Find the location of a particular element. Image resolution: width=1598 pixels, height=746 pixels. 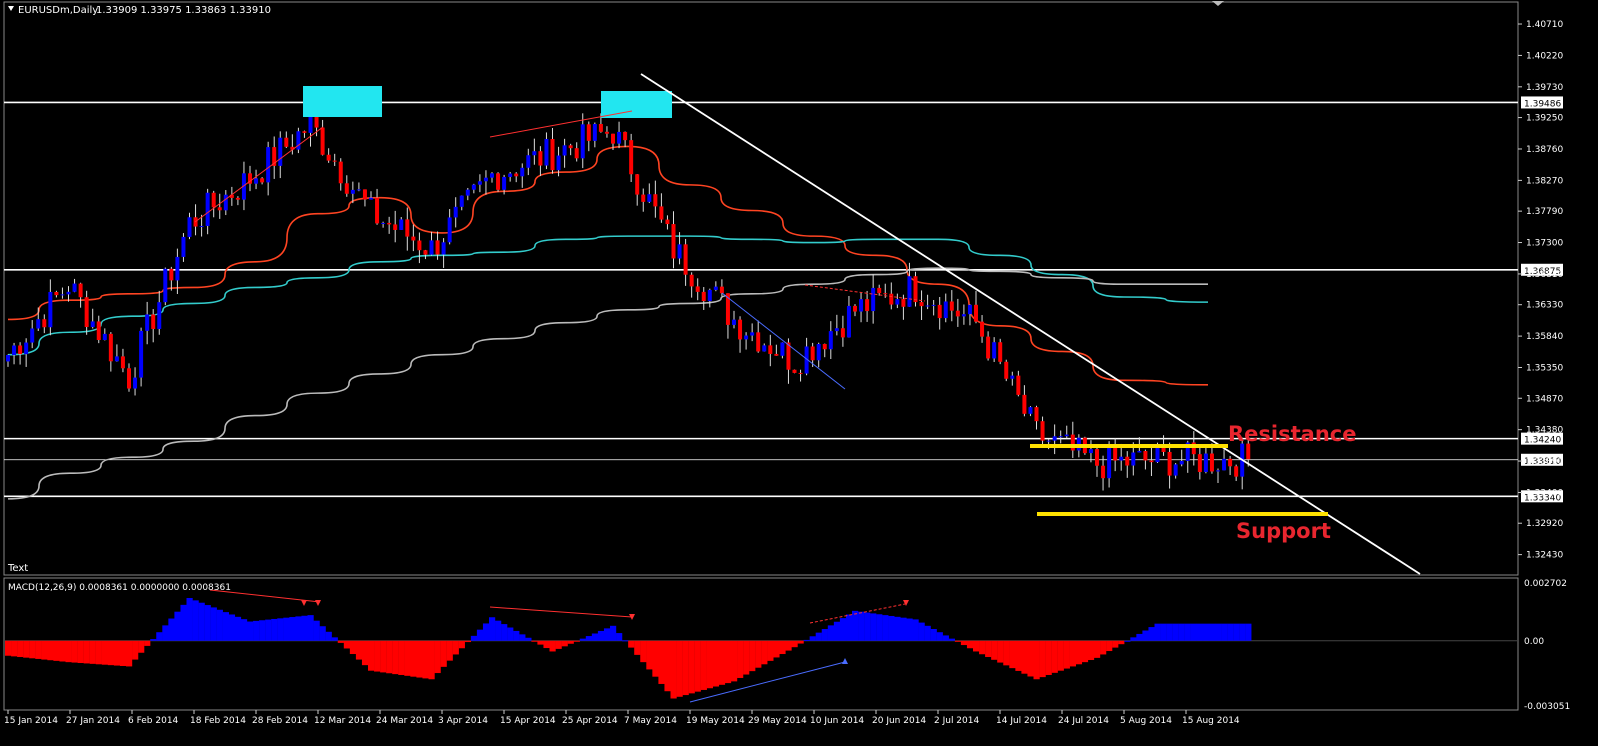

price-tick-label: 1.33890 is located at coordinates (1544, 462).